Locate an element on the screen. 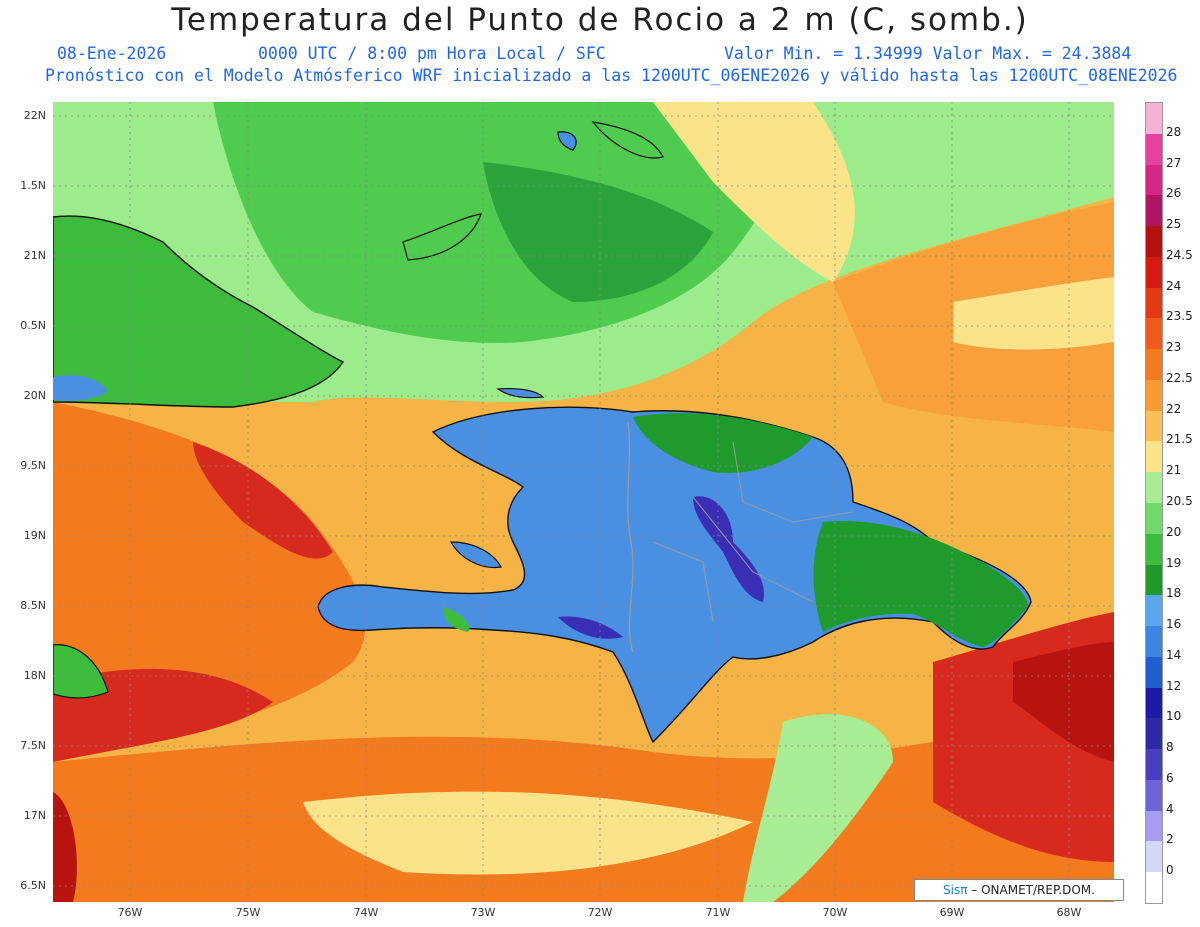 This screenshot has width=1200, height=927. lat-label: 22N is located at coordinates (34, 115).